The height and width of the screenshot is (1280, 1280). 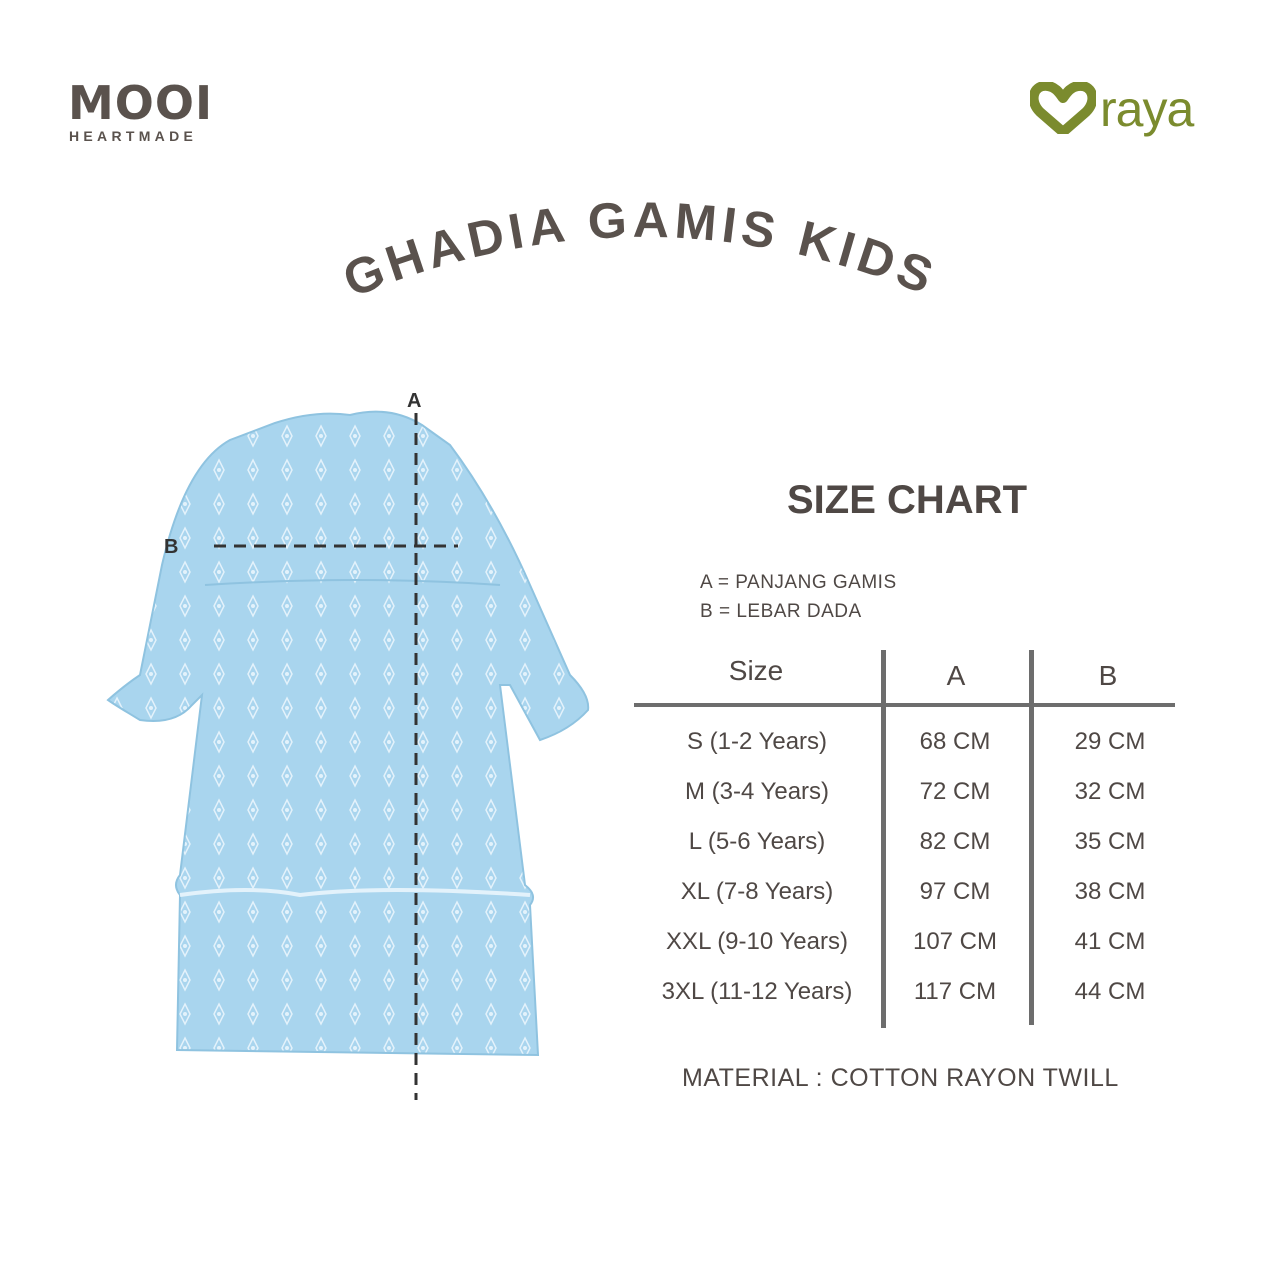 I want to click on mooi-logo-subtitle: HEARTMADE, so click(x=133, y=136).